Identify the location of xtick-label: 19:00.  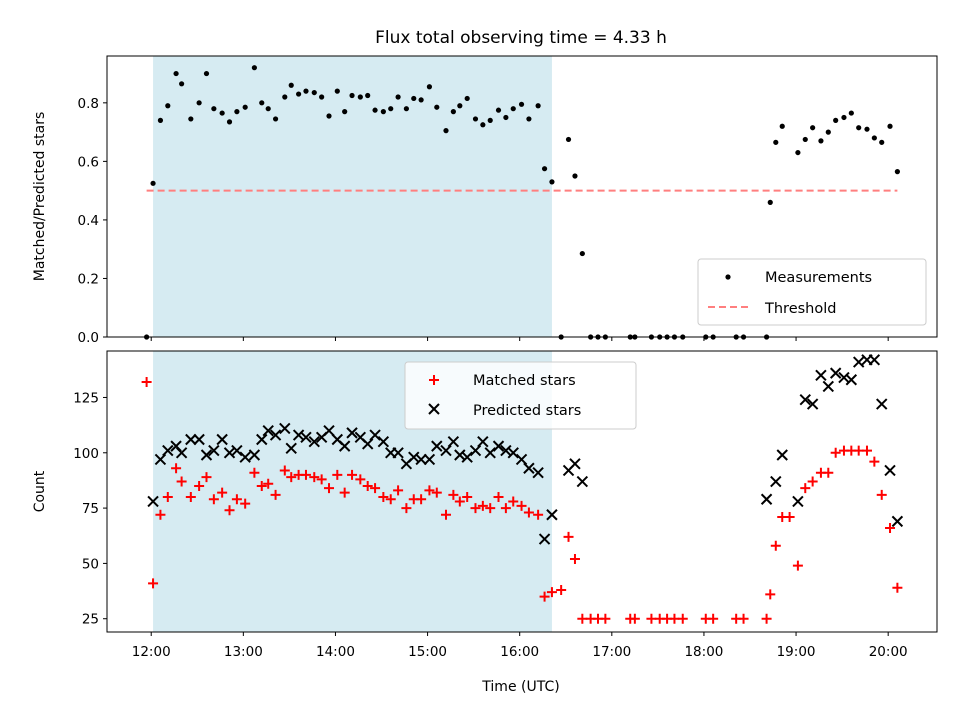
(796, 652).